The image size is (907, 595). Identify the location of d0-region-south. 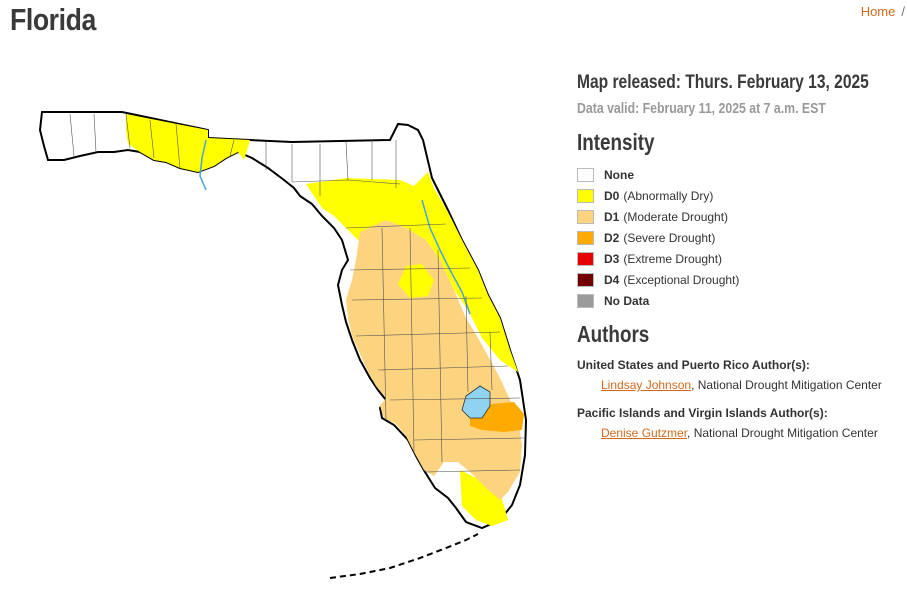
(484, 498).